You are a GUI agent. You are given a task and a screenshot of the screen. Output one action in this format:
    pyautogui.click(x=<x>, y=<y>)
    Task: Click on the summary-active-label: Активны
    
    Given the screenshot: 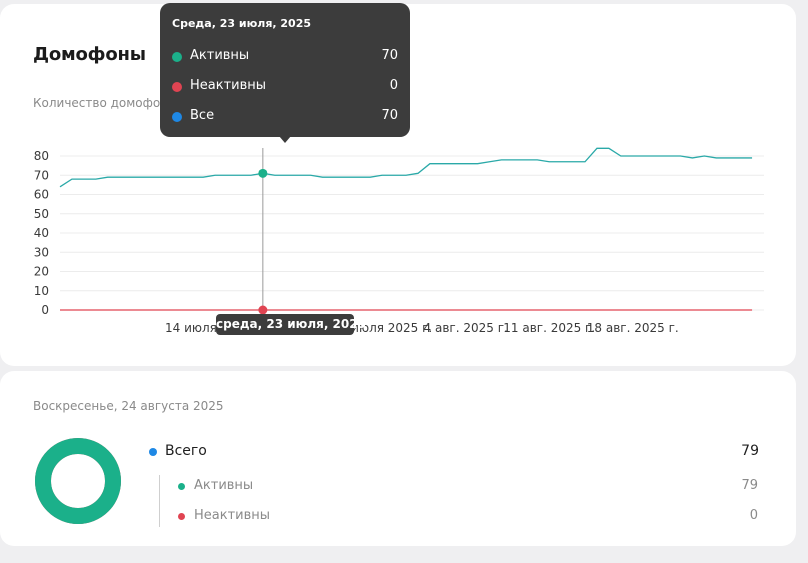 What is the action you would take?
    pyautogui.click(x=224, y=485)
    